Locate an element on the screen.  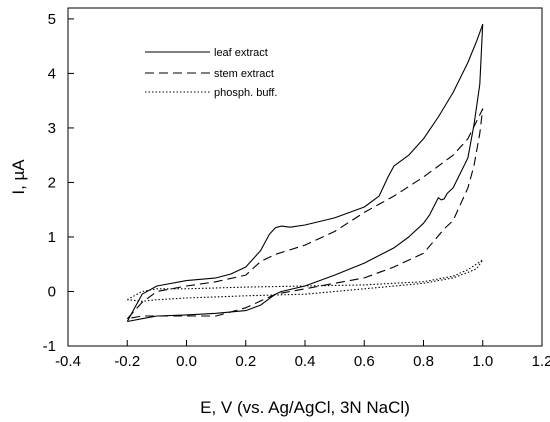
y-tick-label: 1 is located at coordinates (52, 237).